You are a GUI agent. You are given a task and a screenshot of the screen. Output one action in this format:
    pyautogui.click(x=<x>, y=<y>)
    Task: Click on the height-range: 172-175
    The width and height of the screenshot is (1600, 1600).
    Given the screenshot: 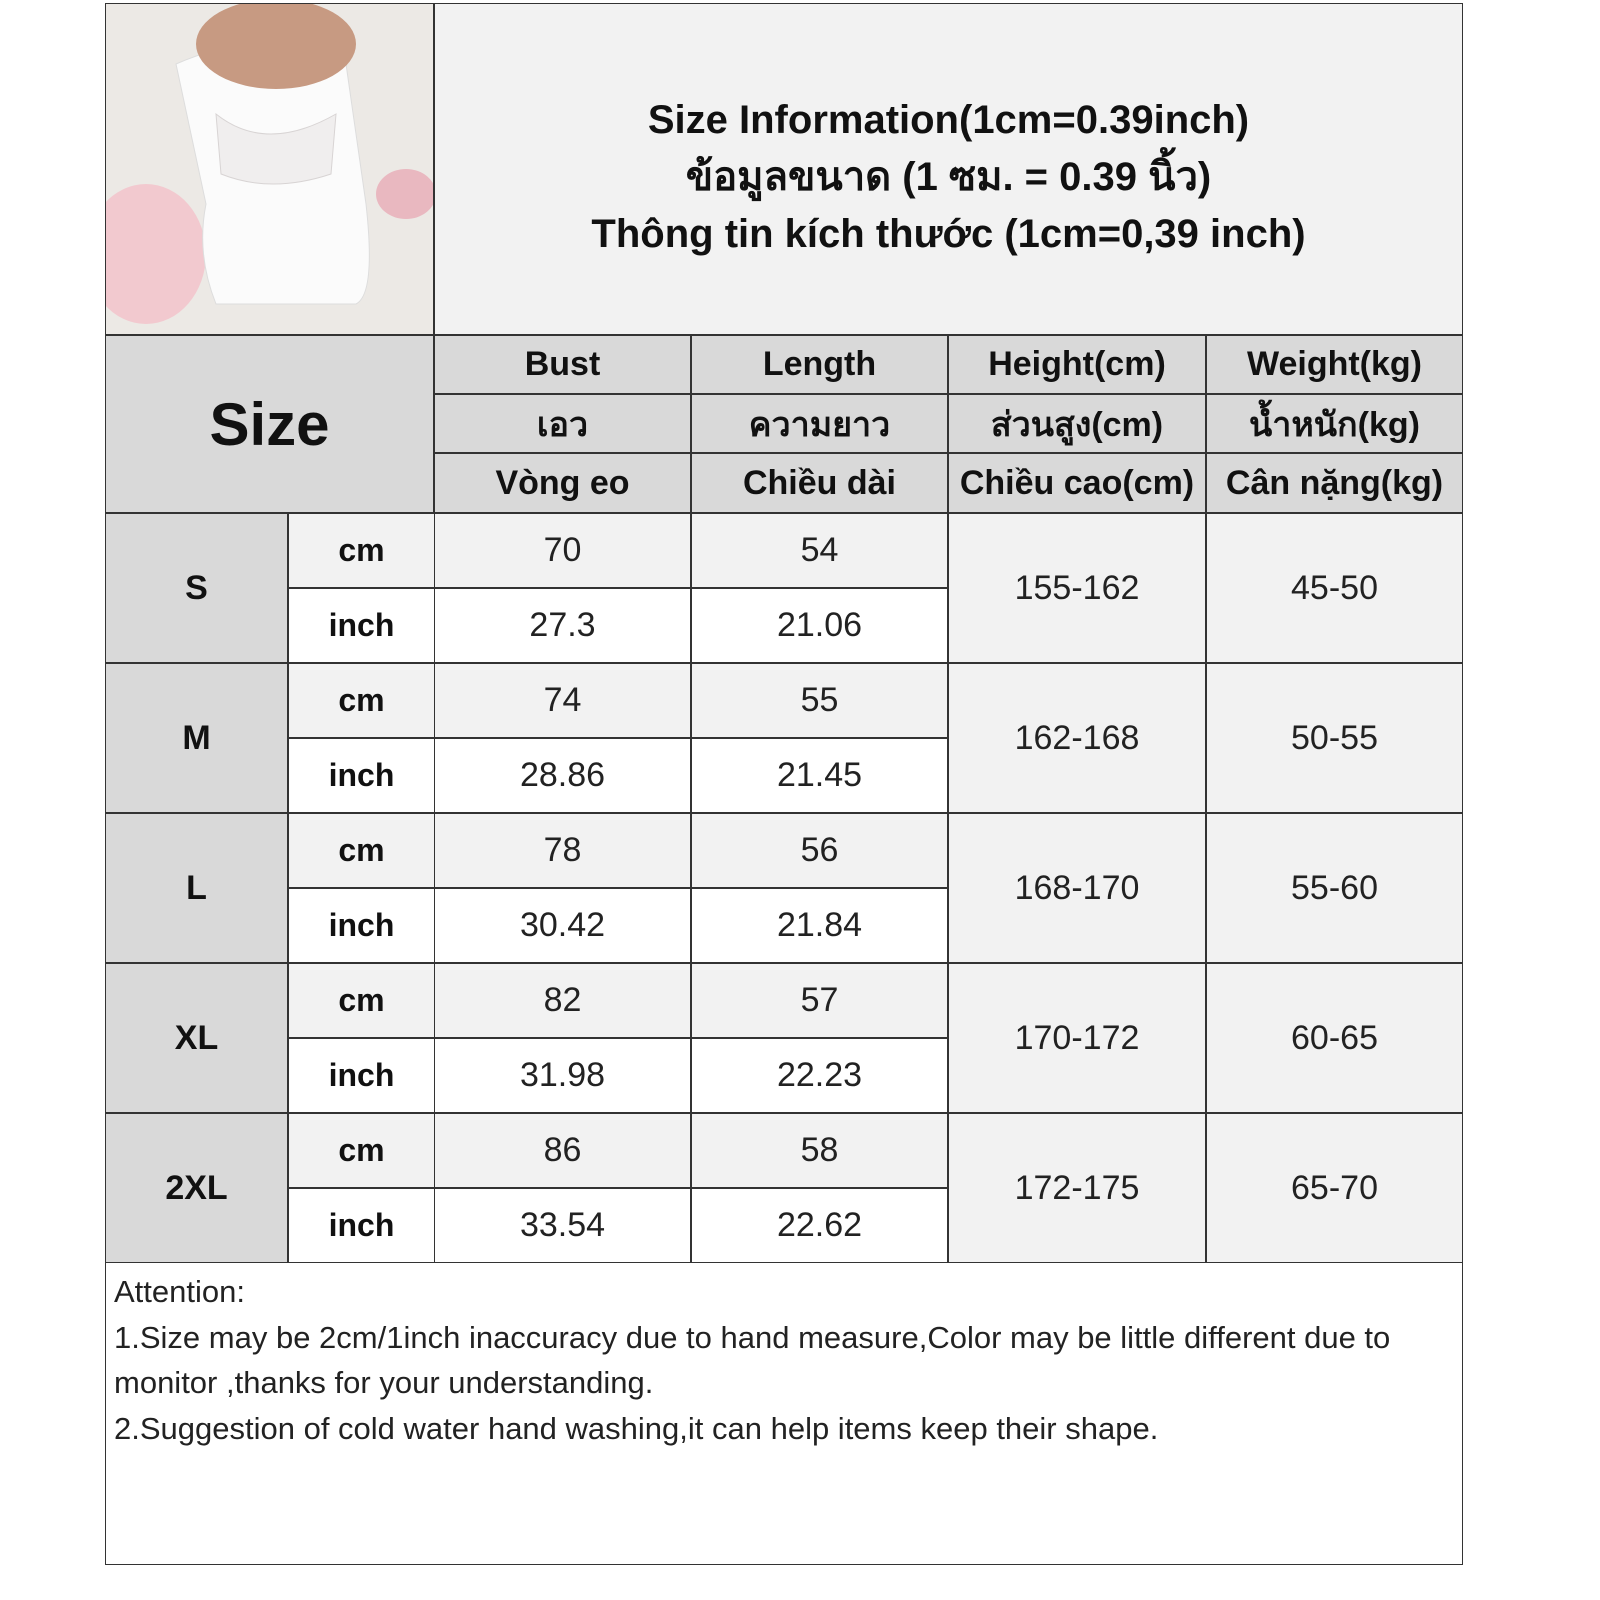 What is the action you would take?
    pyautogui.click(x=1077, y=1188)
    